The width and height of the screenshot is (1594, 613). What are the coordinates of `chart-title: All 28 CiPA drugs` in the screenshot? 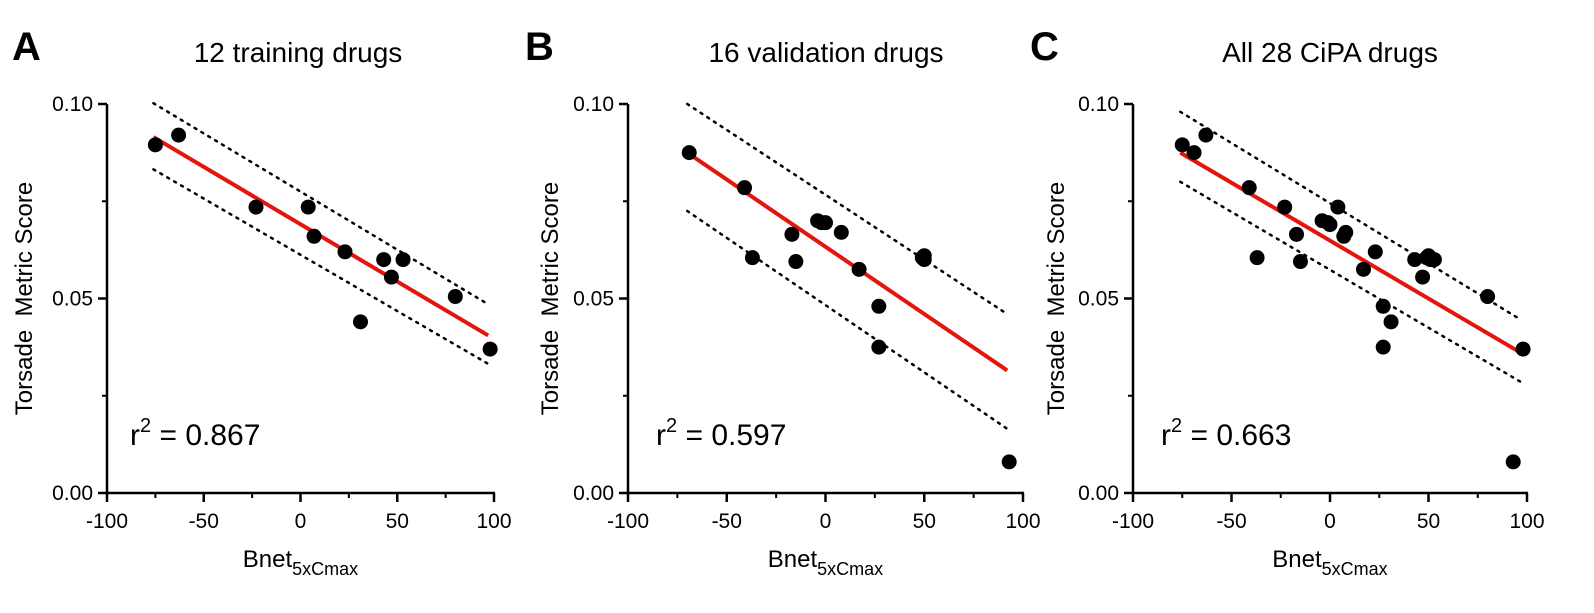 It's located at (1330, 52).